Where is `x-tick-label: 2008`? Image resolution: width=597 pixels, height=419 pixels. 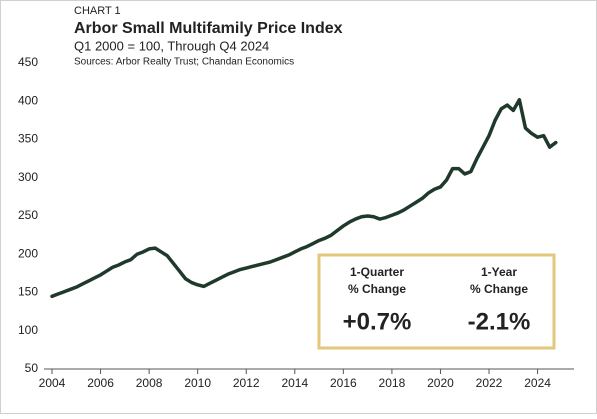 x-tick-label: 2008 is located at coordinates (149, 383).